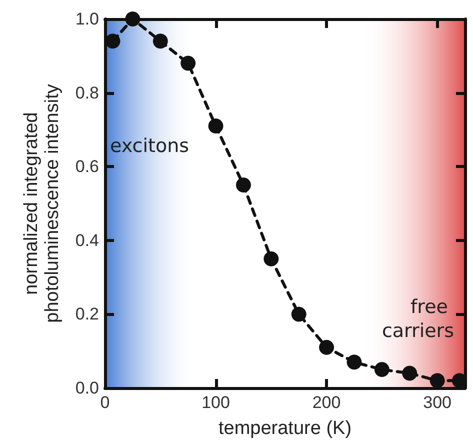 Image resolution: width=473 pixels, height=446 pixels. What do you see at coordinates (87, 240) in the screenshot?
I see `y-tick-label: 0.4` at bounding box center [87, 240].